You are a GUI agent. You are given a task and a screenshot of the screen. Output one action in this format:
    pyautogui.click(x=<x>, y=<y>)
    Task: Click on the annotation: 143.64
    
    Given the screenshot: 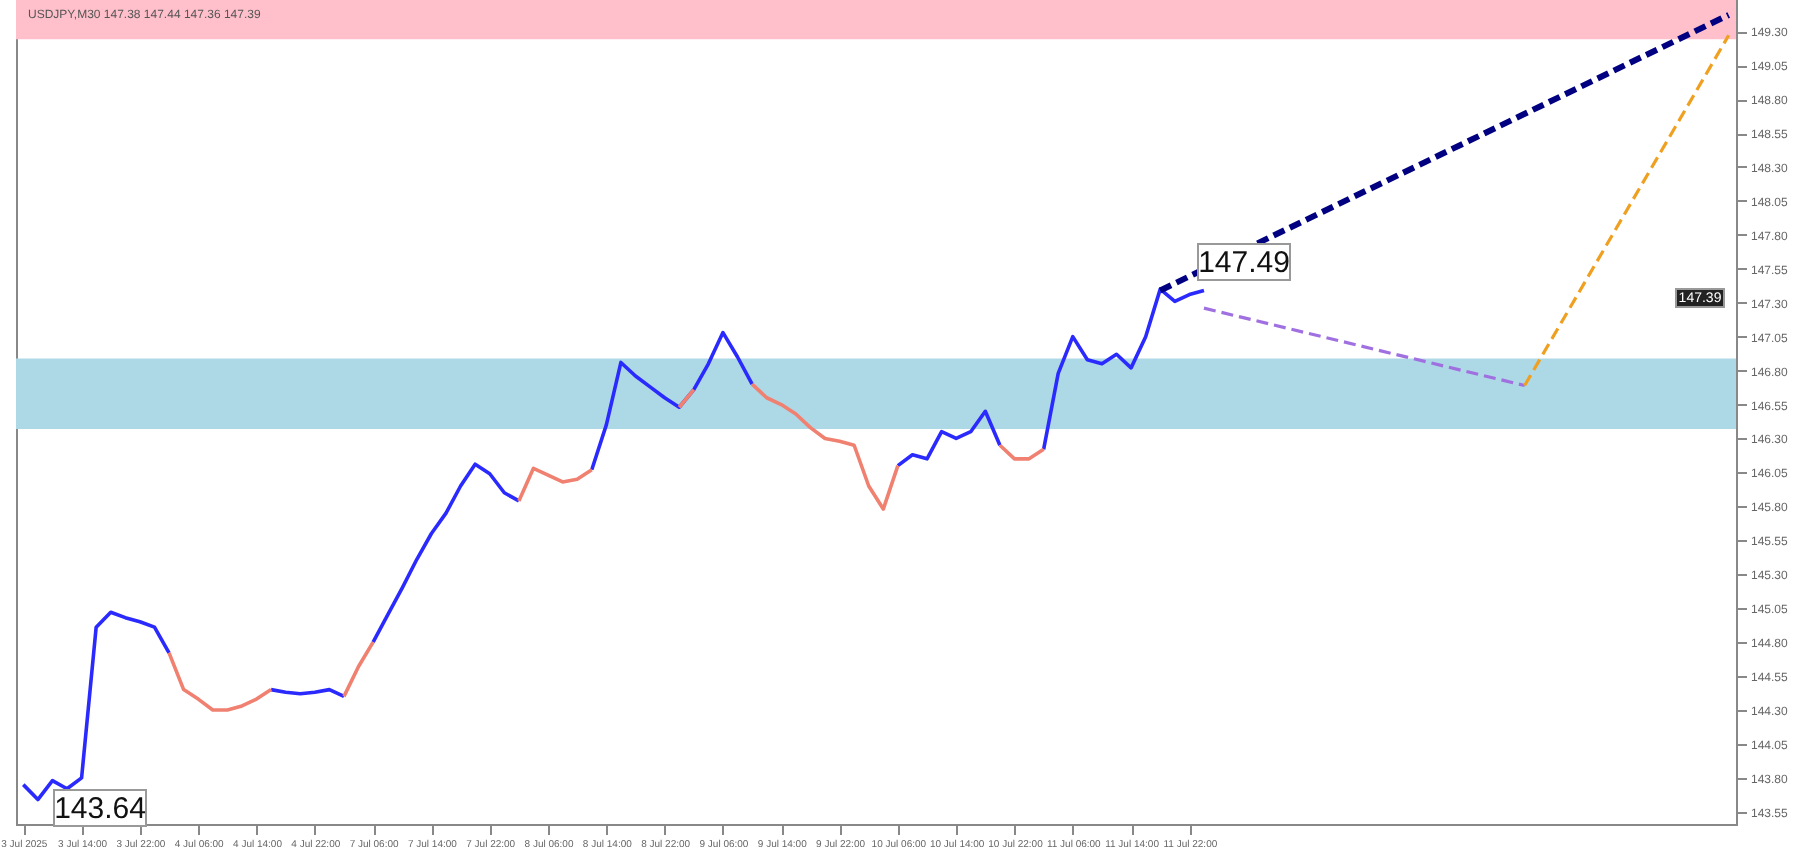 What is the action you would take?
    pyautogui.click(x=100, y=809)
    